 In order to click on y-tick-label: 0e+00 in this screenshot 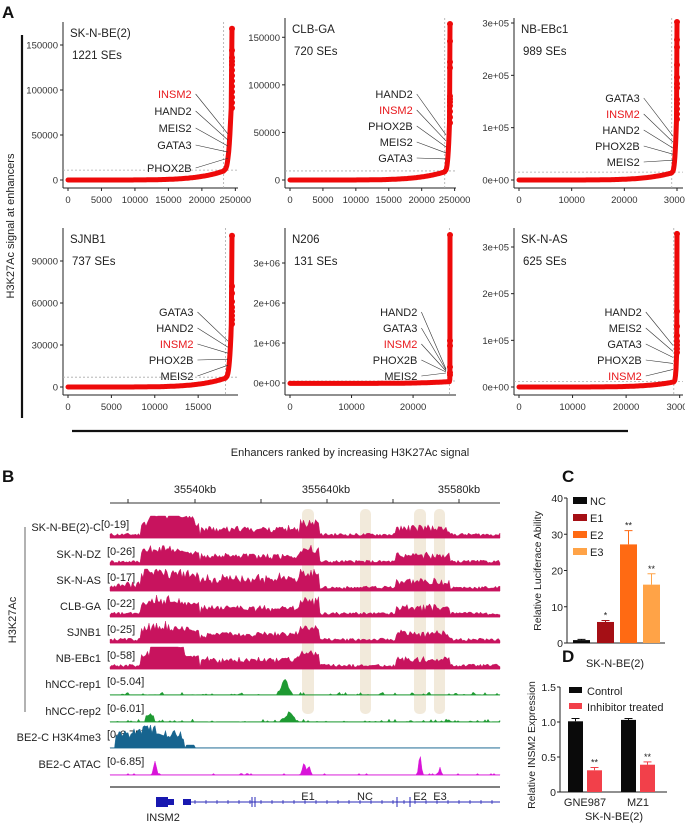, I will do `click(495, 388)`.